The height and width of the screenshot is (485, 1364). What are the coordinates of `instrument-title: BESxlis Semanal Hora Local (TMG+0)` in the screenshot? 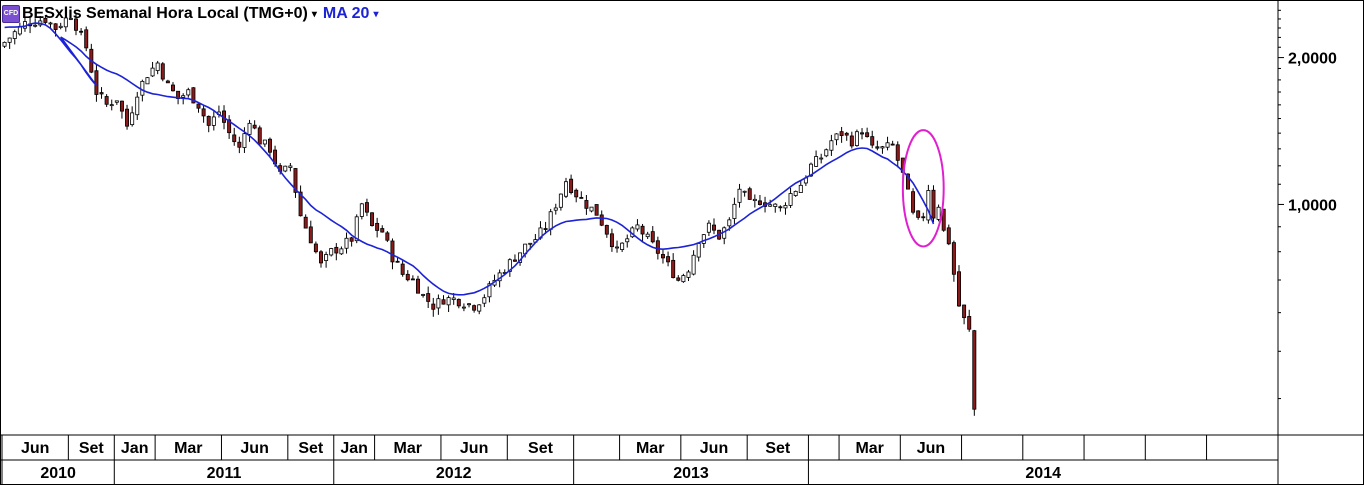 It's located at (165, 13).